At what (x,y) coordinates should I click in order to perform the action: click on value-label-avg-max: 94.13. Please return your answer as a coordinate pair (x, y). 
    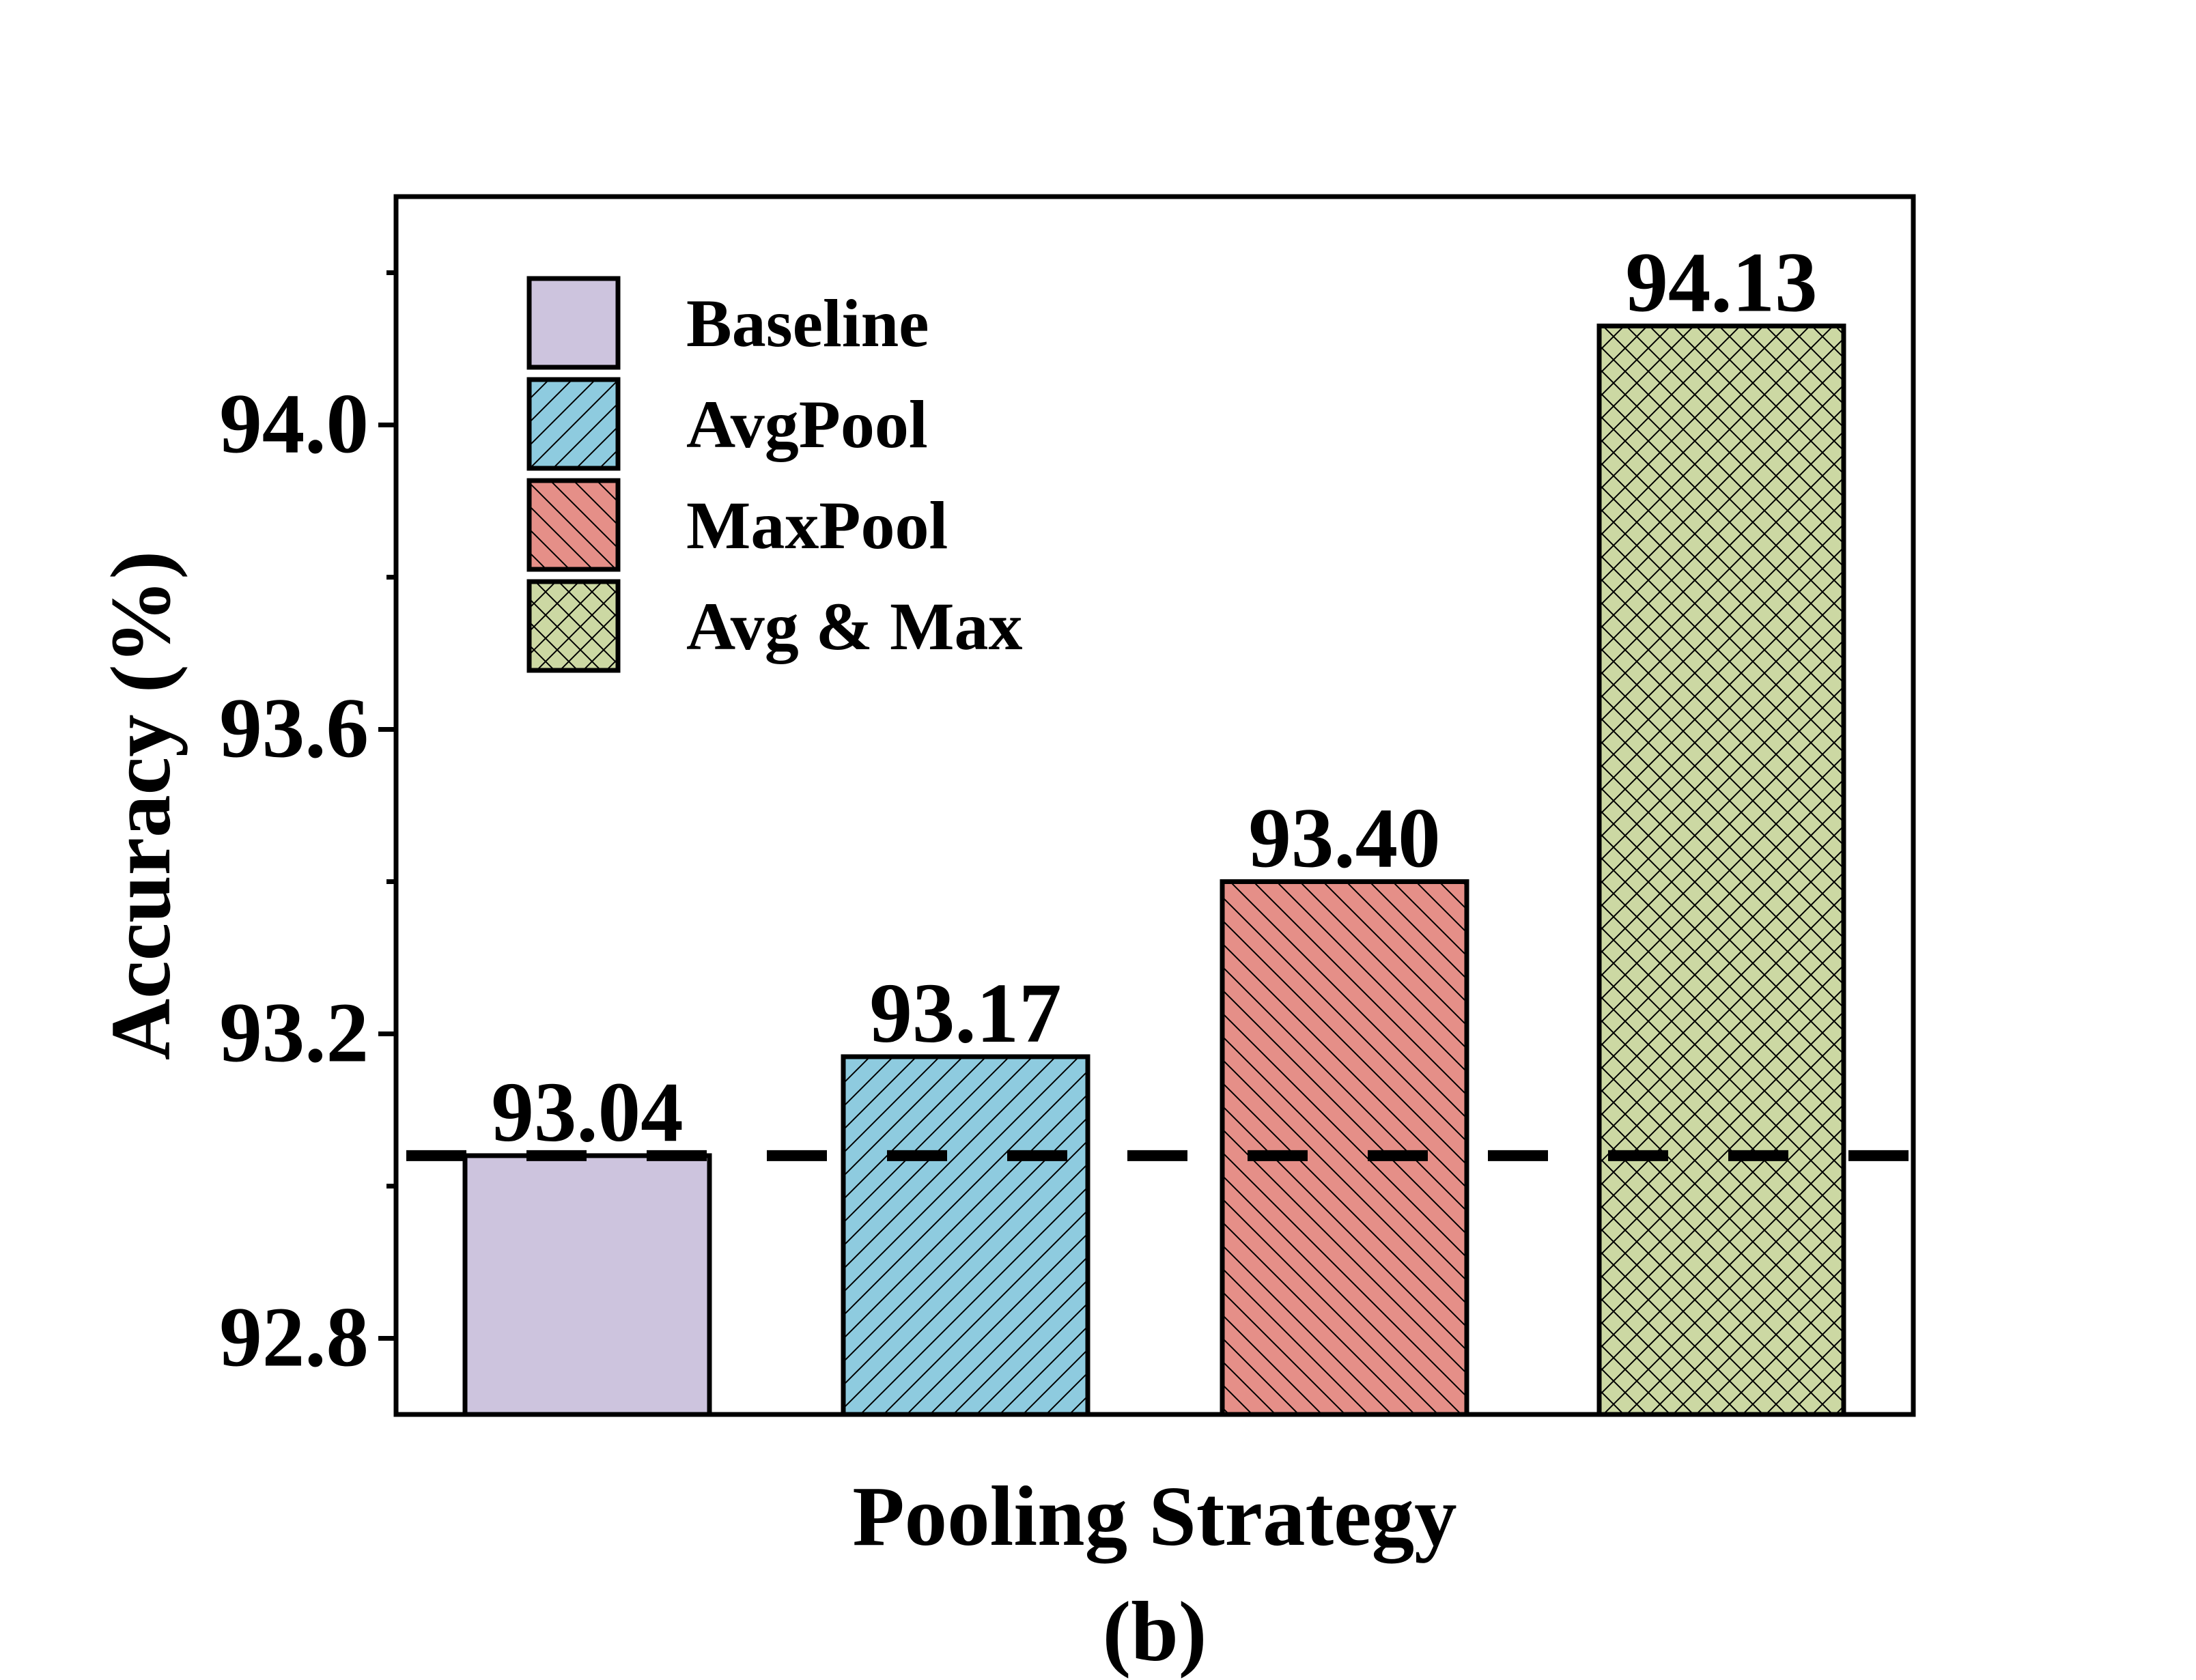
    Looking at the image, I should click on (1721, 283).